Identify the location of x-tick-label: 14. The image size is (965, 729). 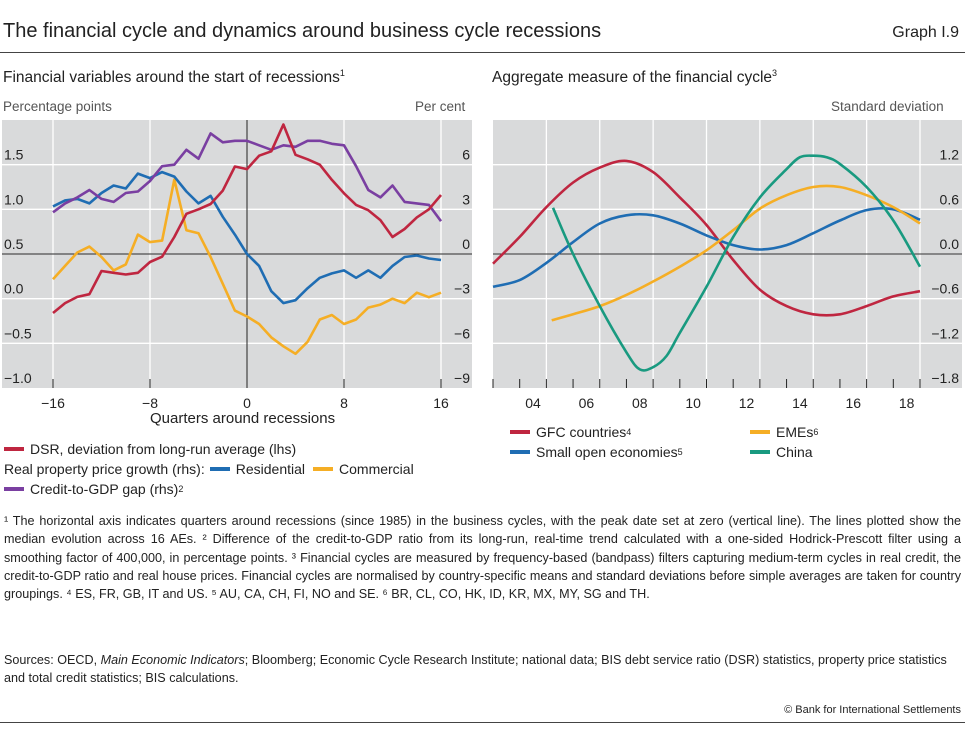
(800, 403).